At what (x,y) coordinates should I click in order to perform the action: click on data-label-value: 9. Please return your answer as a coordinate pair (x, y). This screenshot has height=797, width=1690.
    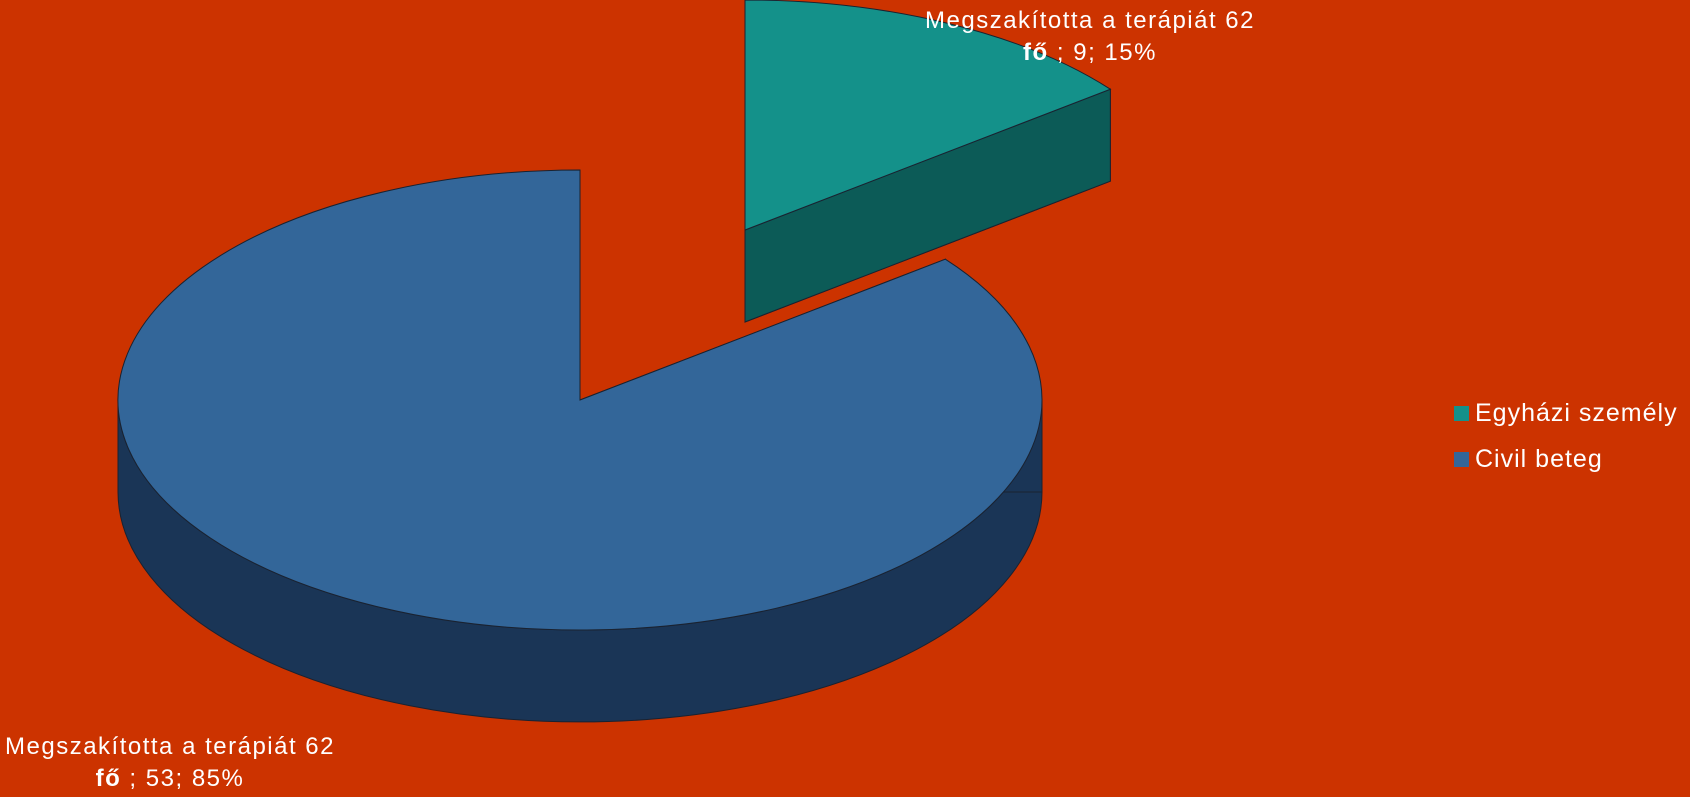
    Looking at the image, I should click on (1081, 52).